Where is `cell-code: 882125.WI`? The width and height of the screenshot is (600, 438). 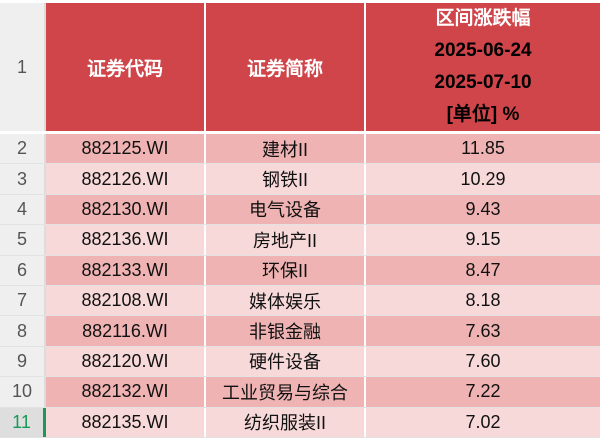
cell-code: 882125.WI is located at coordinates (126, 149).